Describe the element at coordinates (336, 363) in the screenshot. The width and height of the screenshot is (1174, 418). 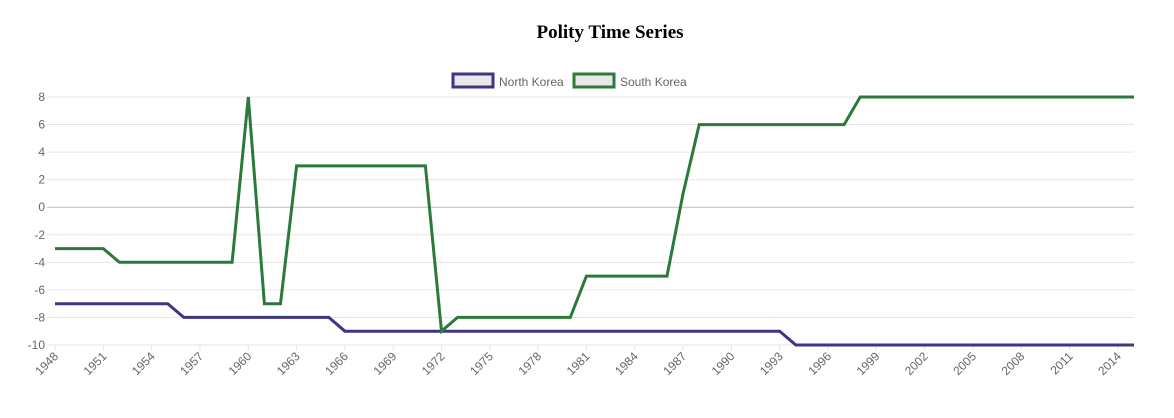
I see `x-tick-label: 1966` at that location.